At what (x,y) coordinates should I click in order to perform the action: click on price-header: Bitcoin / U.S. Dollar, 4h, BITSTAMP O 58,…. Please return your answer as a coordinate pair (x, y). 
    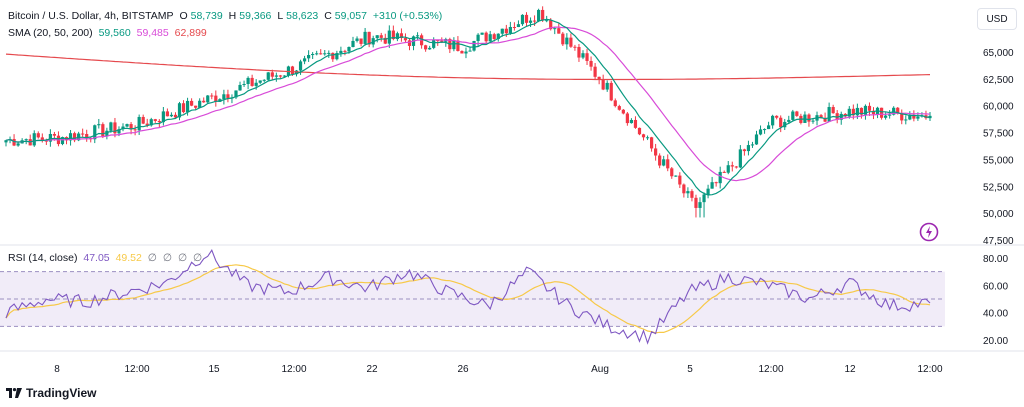
    Looking at the image, I should click on (226, 16).